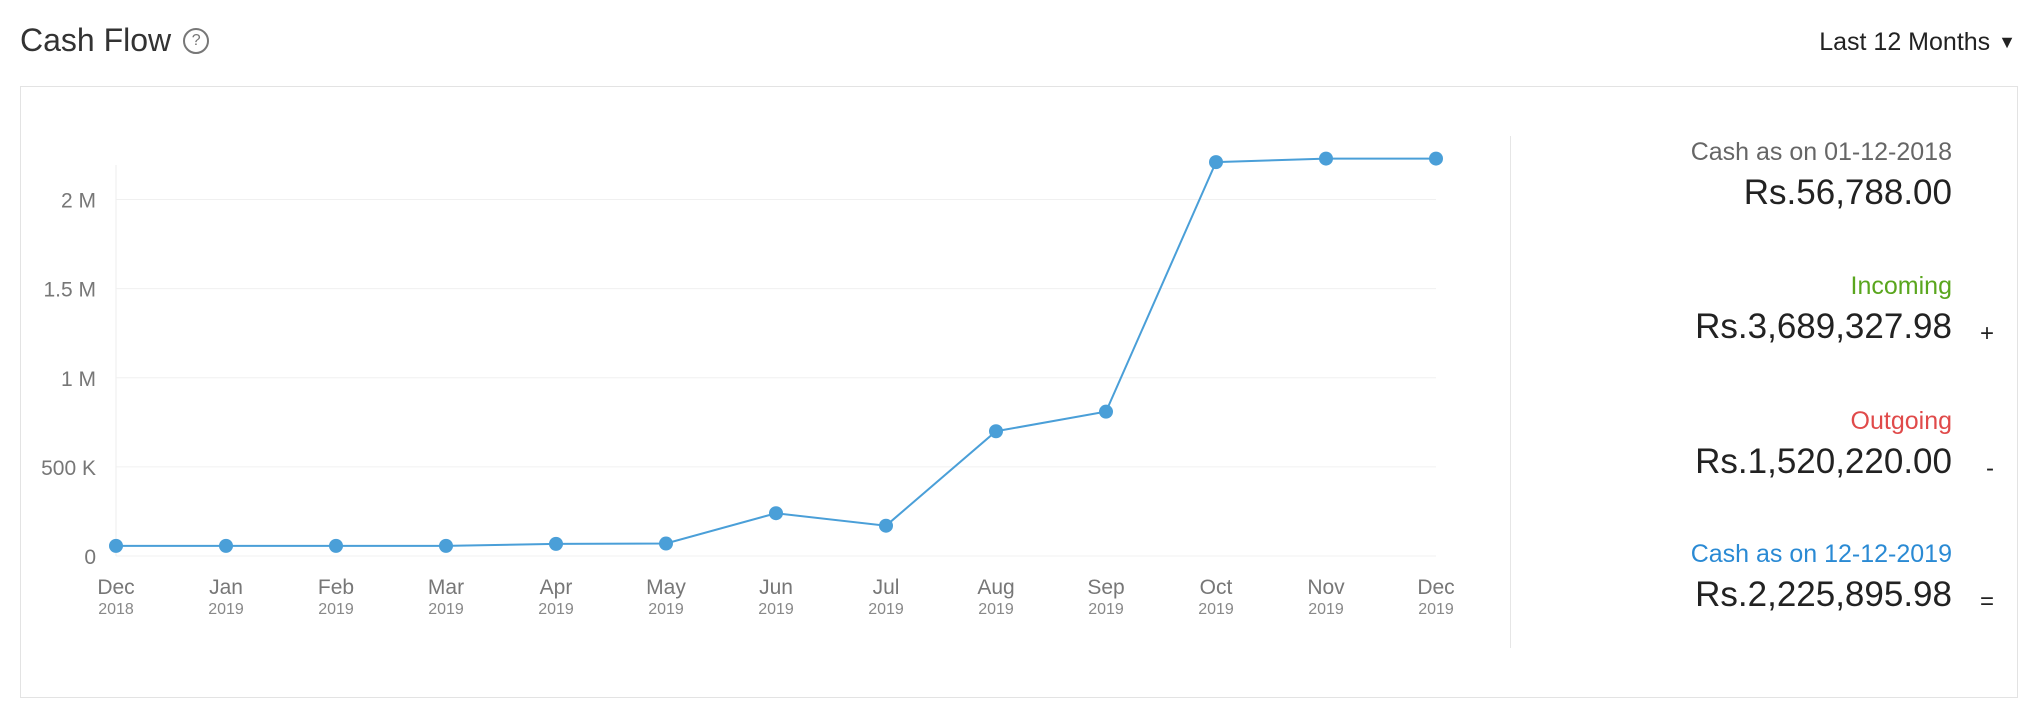 Image resolution: width=2040 pixels, height=718 pixels. I want to click on x-tick-month: Apr, so click(556, 587).